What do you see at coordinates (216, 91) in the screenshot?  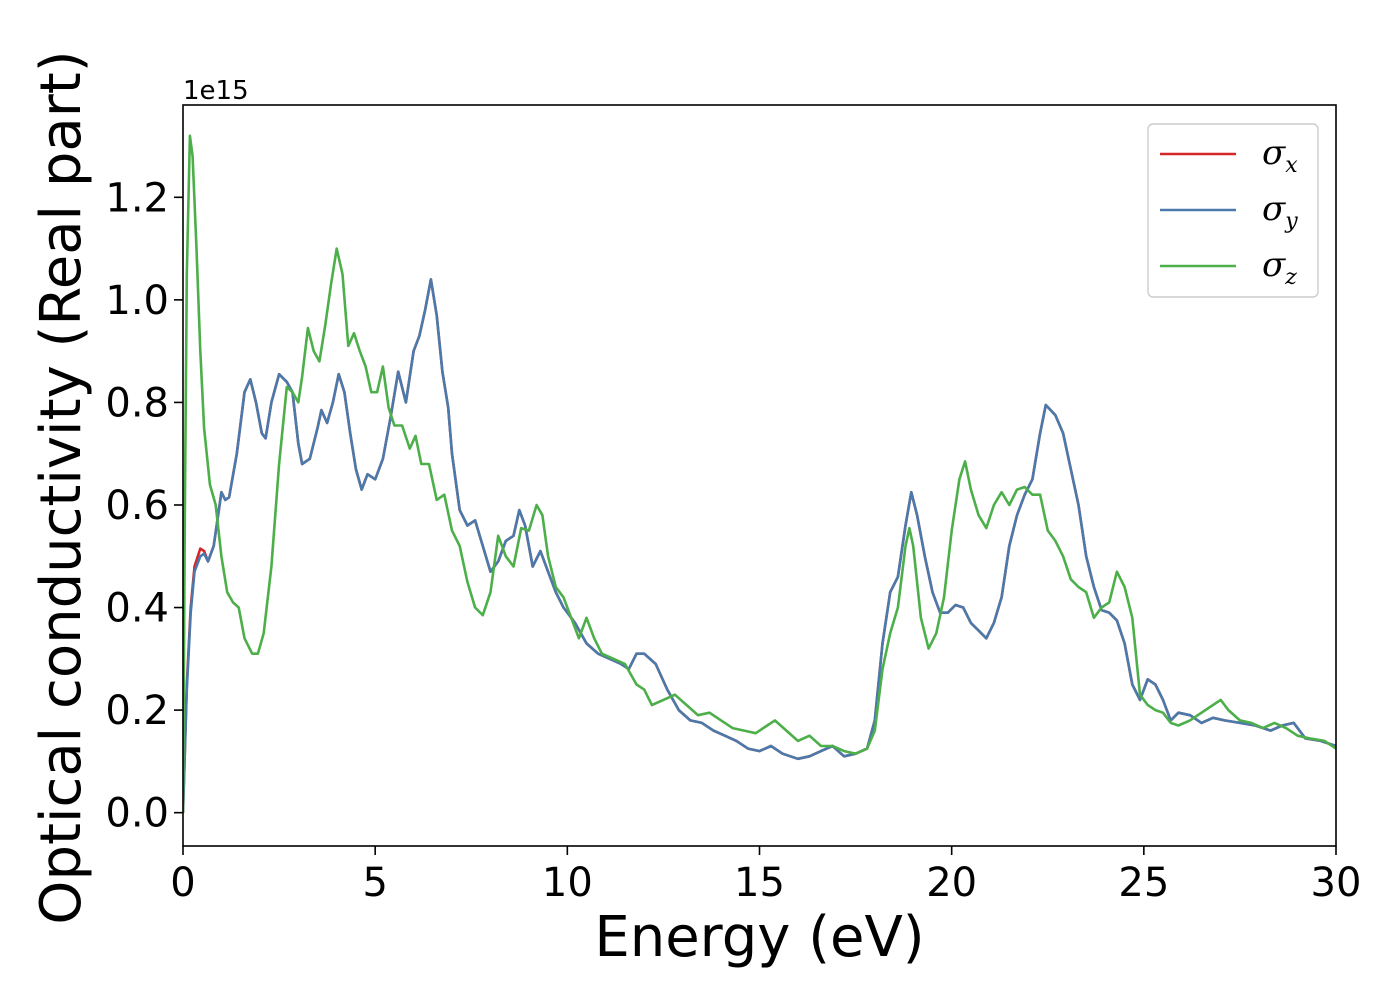 I see `y-offset-label: 1e15` at bounding box center [216, 91].